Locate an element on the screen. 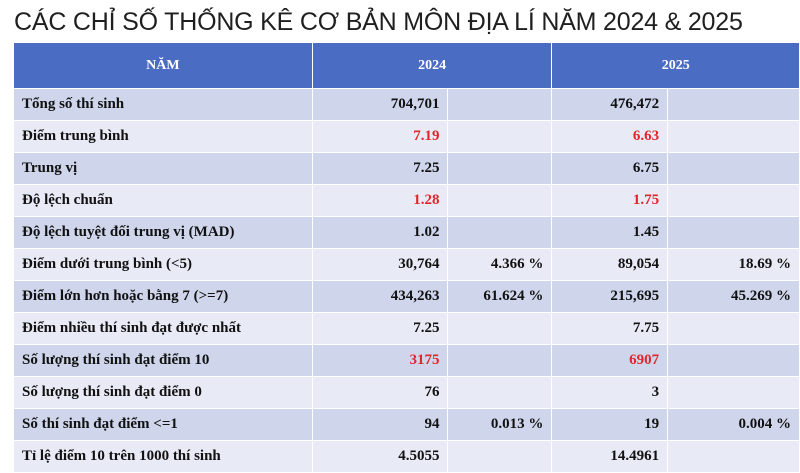 Image resolution: width=800 pixels, height=473 pixels. row-label: Số lượng thí sinh đạt điểm 10 is located at coordinates (163, 360).